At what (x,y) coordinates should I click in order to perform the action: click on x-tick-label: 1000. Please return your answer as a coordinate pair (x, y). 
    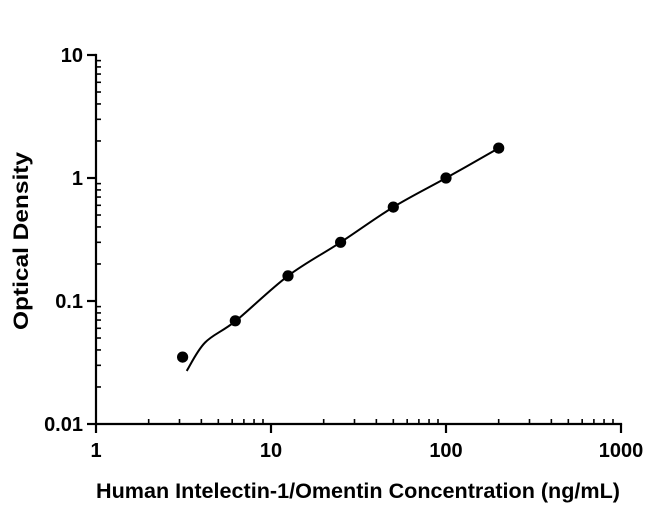
    Looking at the image, I should click on (621, 451).